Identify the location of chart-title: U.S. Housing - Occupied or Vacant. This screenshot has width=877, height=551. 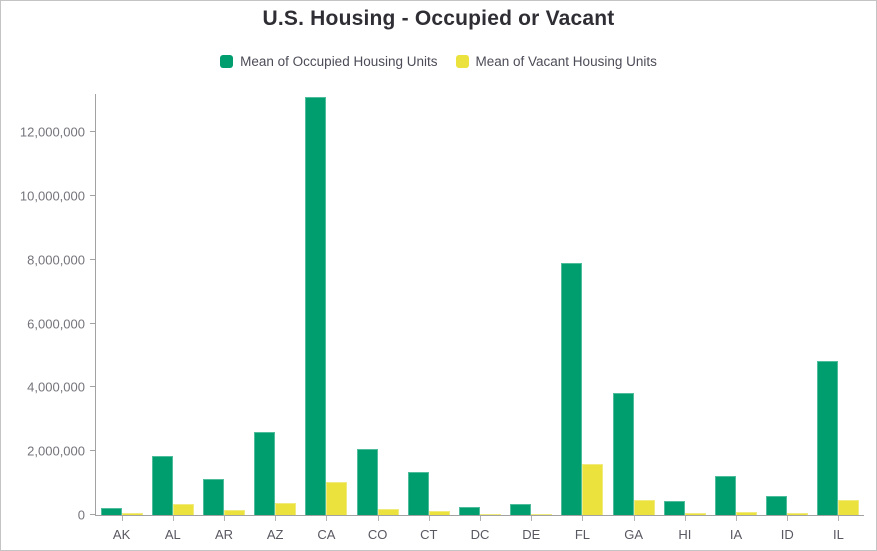
(438, 18).